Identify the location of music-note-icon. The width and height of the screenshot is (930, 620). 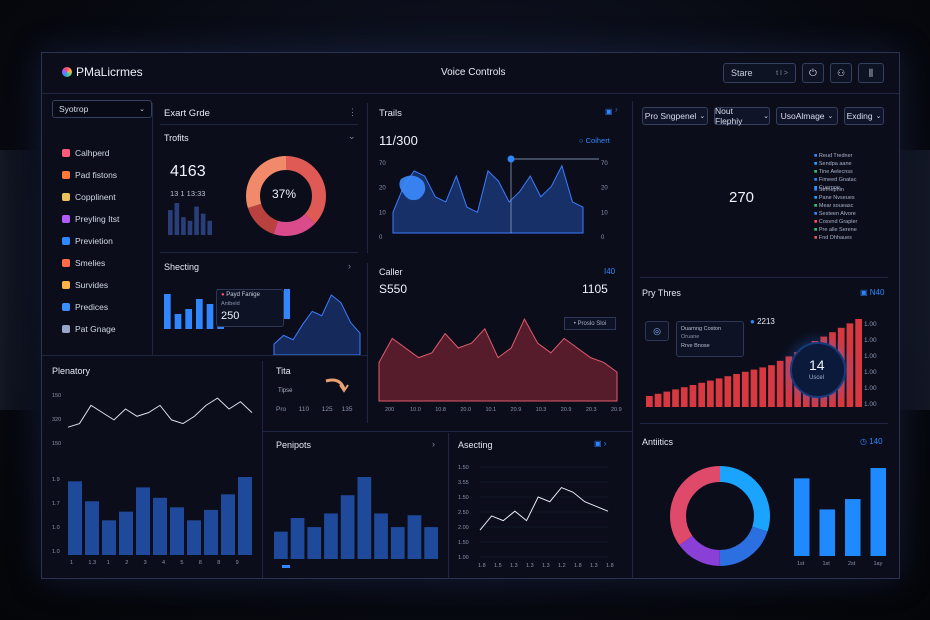
(66, 197).